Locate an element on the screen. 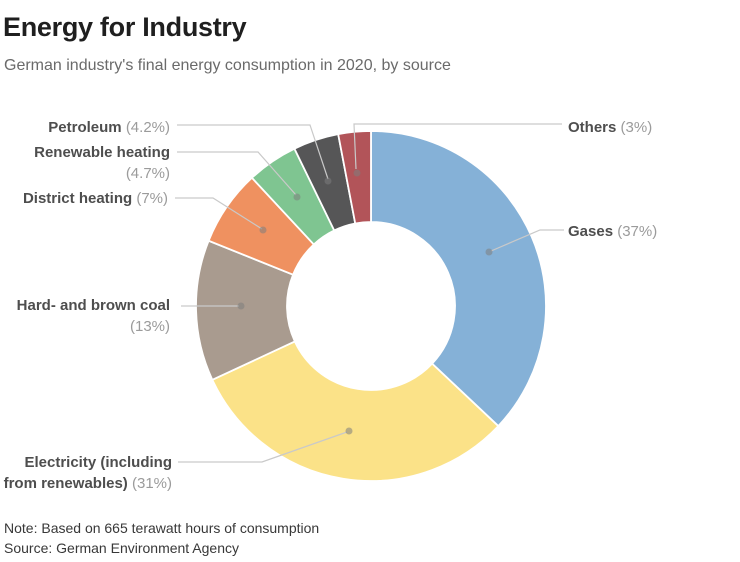 Image resolution: width=740 pixels, height=562 pixels. page-title: Energy for Industry is located at coordinates (125, 27).